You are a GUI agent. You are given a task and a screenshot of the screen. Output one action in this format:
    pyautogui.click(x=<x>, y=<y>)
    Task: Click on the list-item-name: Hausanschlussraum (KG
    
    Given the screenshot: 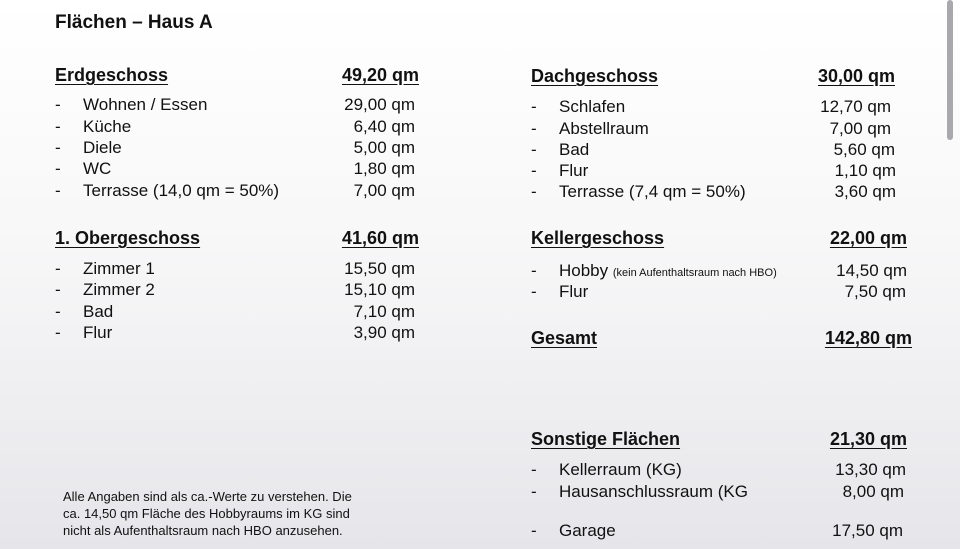 What is the action you would take?
    pyautogui.click(x=653, y=491)
    